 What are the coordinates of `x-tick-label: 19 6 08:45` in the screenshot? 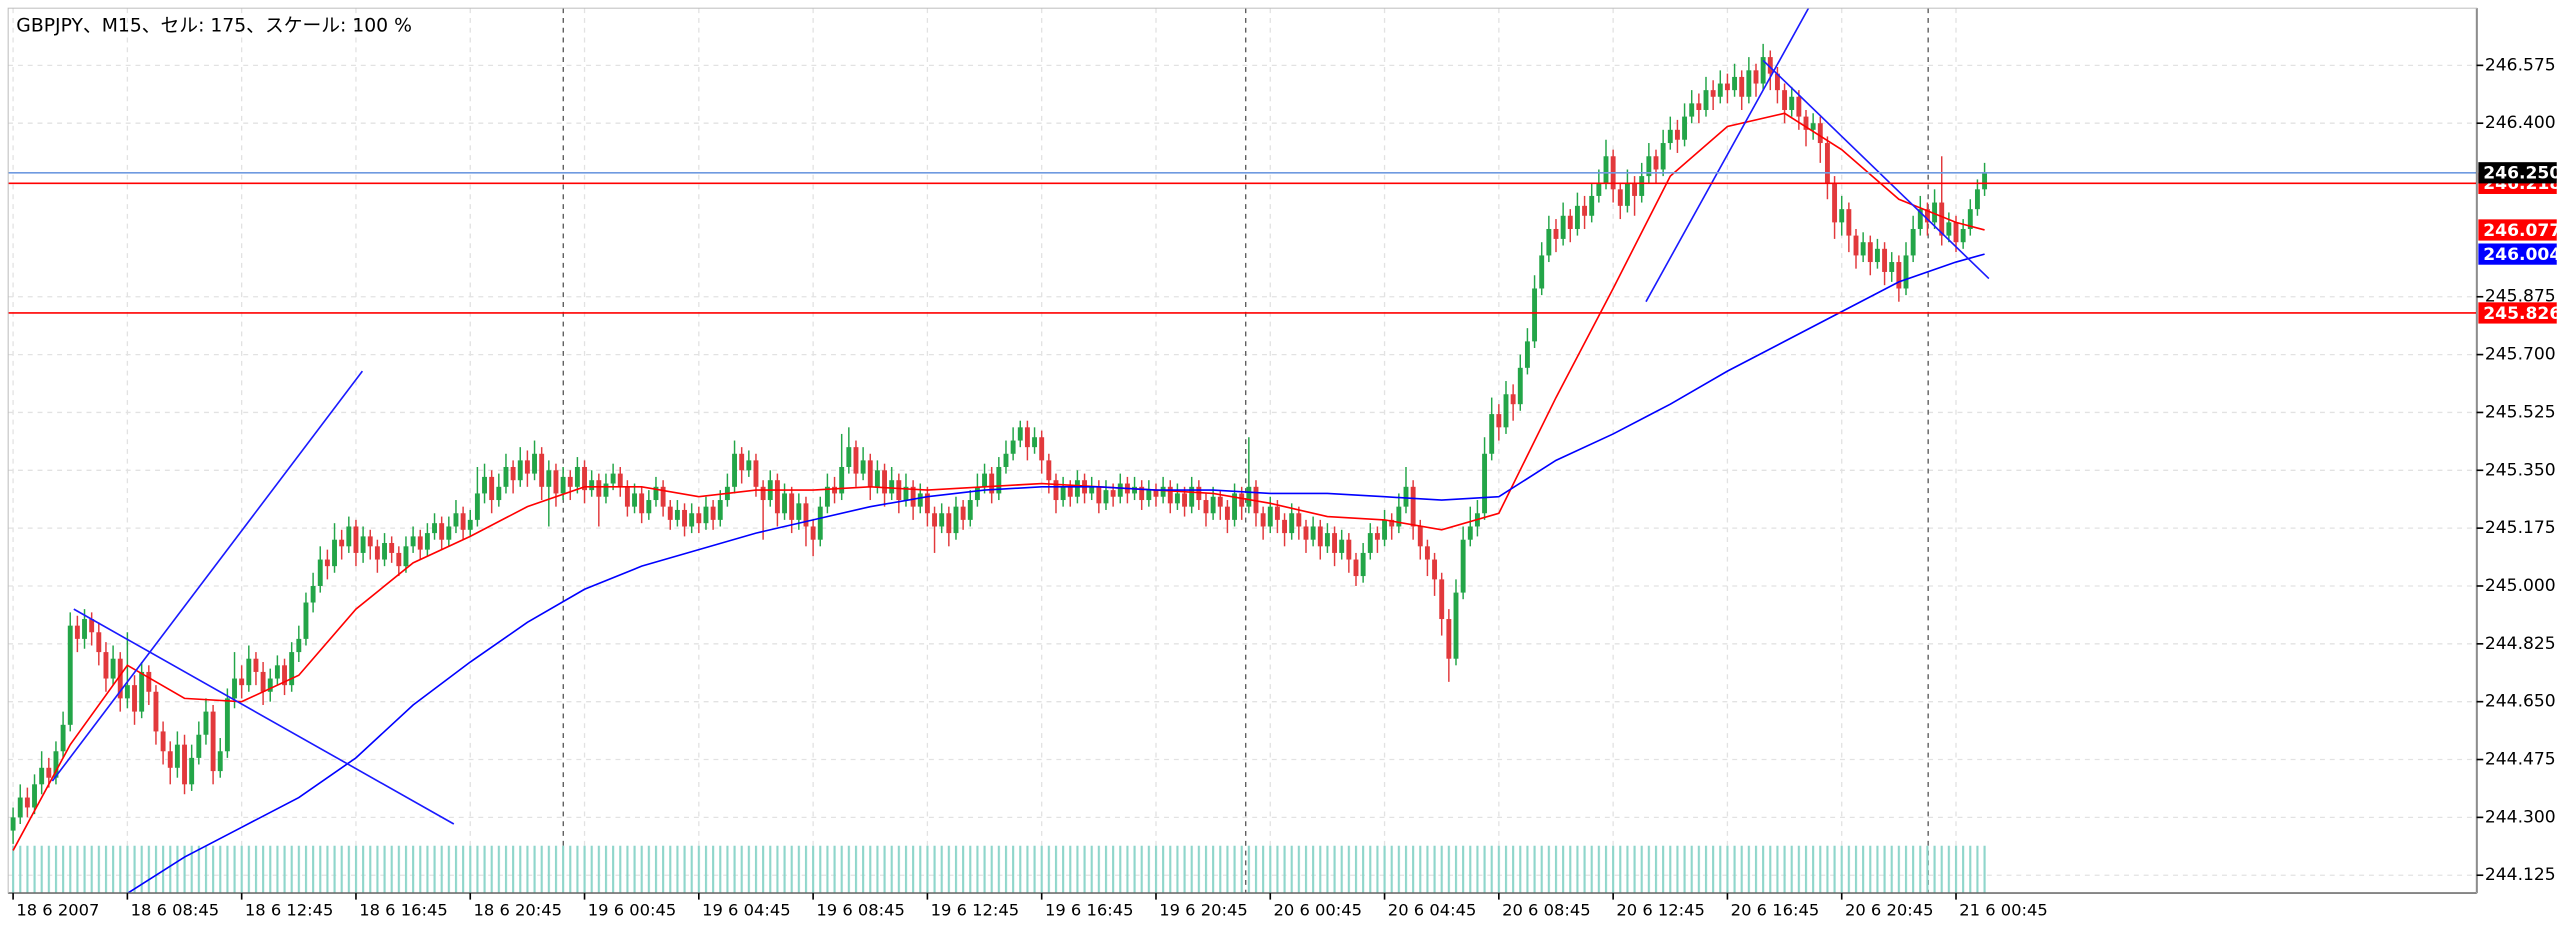 It's located at (860, 910).